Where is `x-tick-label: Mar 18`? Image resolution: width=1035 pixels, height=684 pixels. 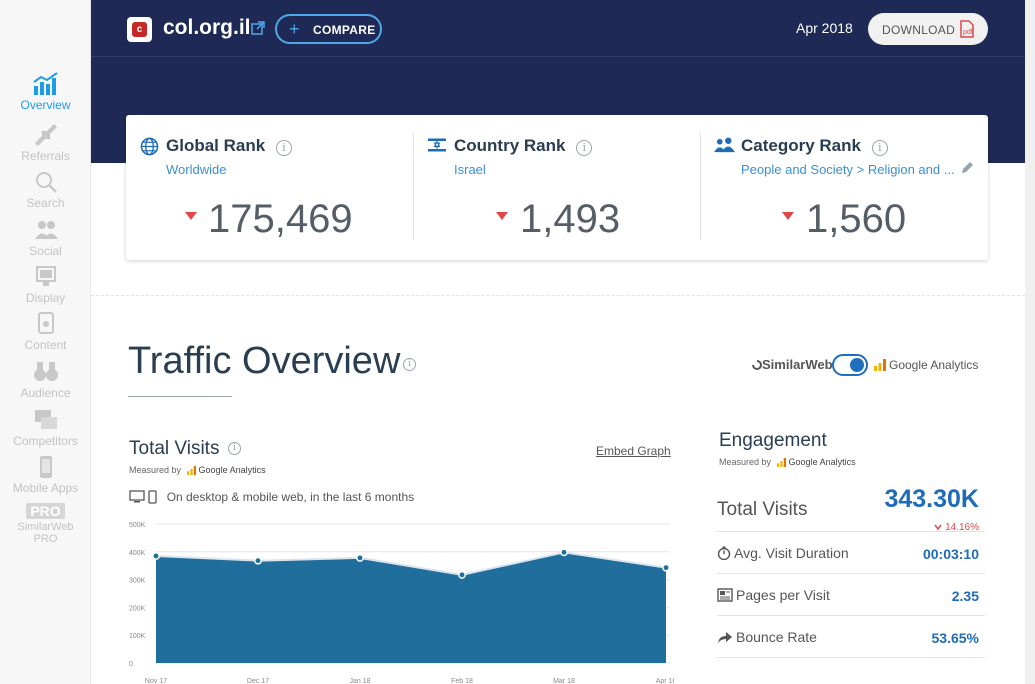 x-tick-label: Mar 18 is located at coordinates (564, 681).